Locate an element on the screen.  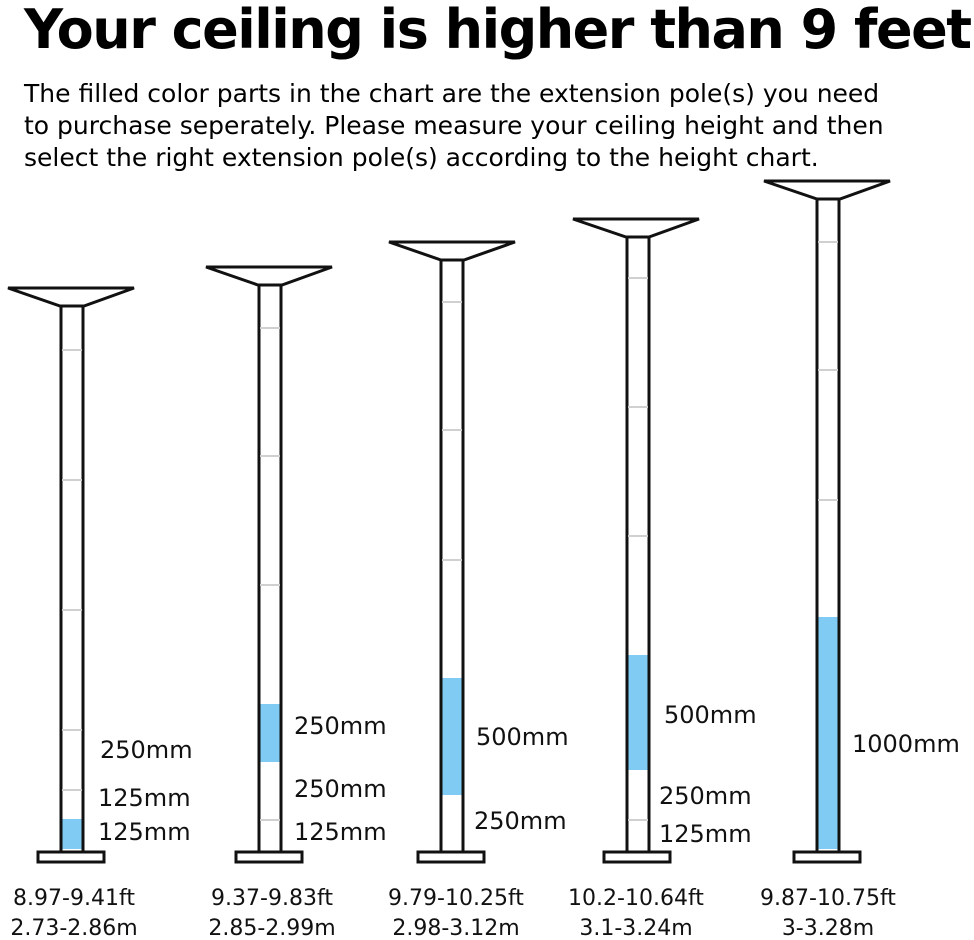
pole-3-extension-fill is located at coordinates (452, 736).